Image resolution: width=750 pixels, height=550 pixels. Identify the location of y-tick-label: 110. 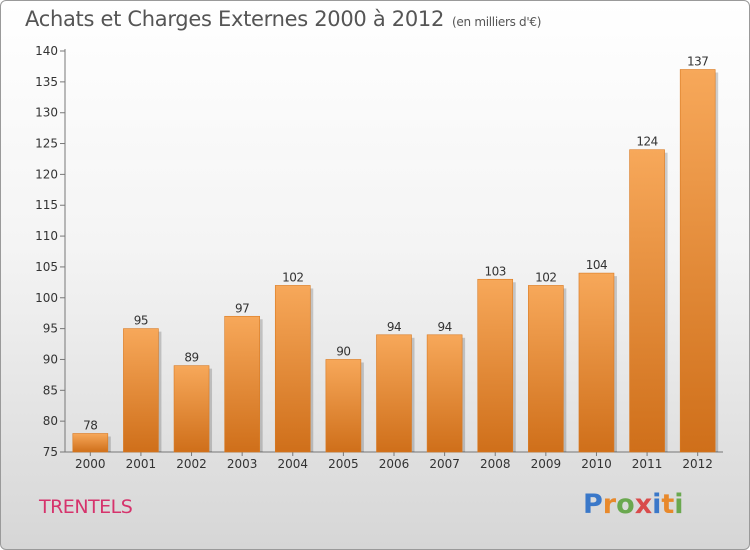
(46, 236).